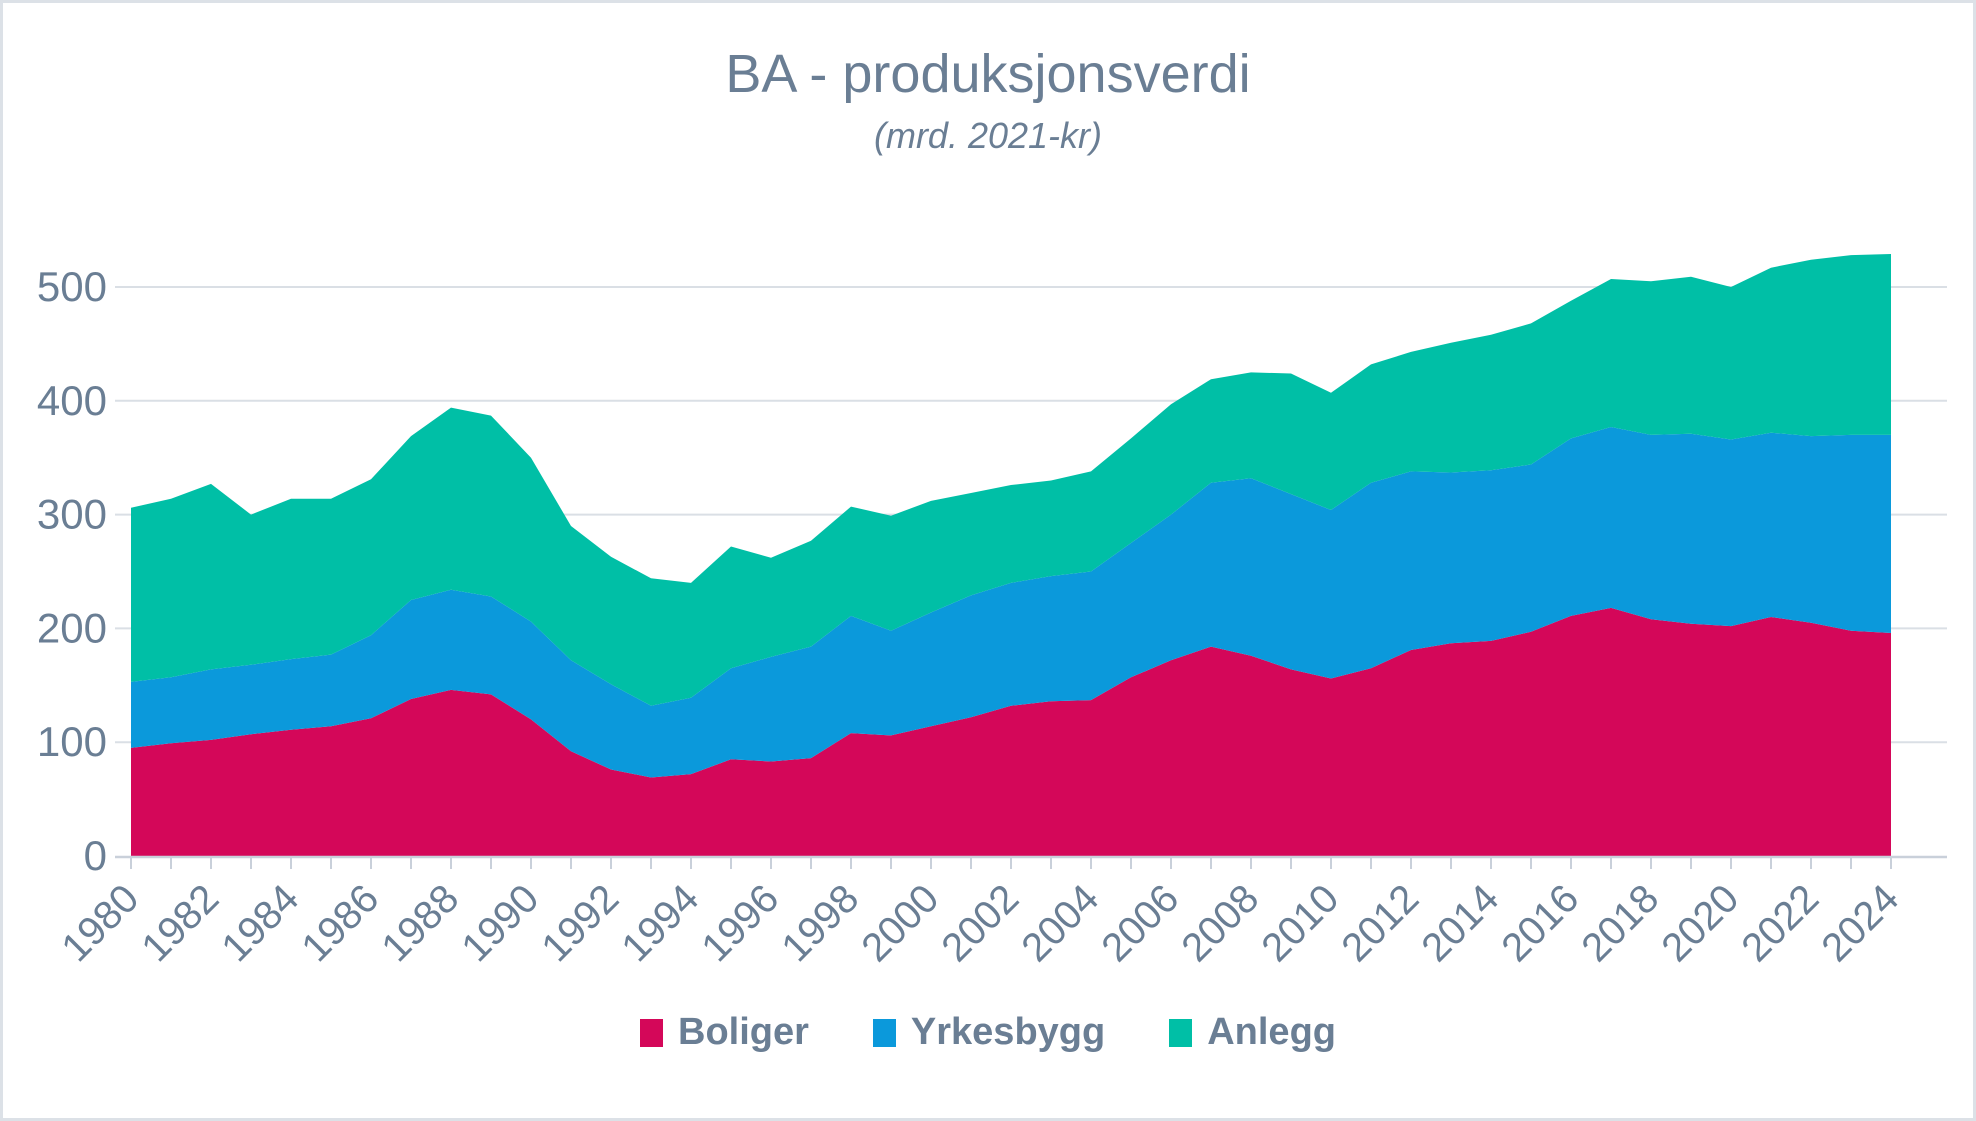  Describe the element at coordinates (260, 923) in the screenshot. I see `x-axis-label-1984: 1984` at that location.